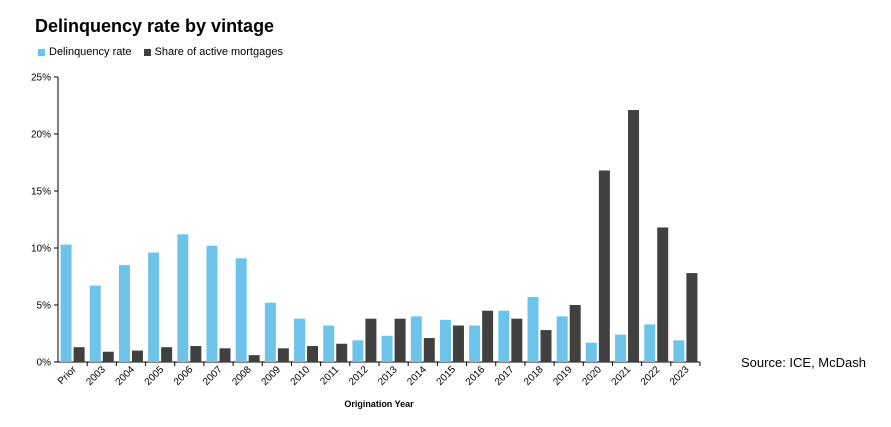 The image size is (891, 427). I want to click on bar-delinquency-rate-2022, so click(650, 343).